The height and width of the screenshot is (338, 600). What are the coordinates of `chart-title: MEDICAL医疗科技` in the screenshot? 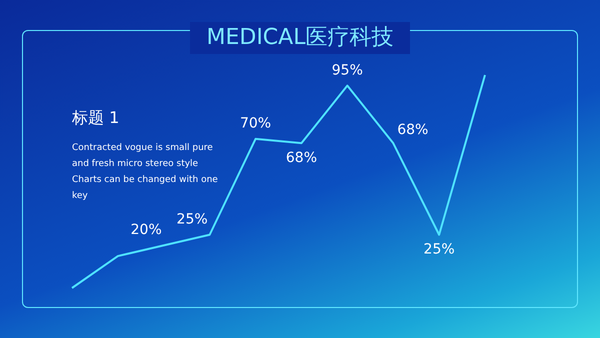 It's located at (300, 38).